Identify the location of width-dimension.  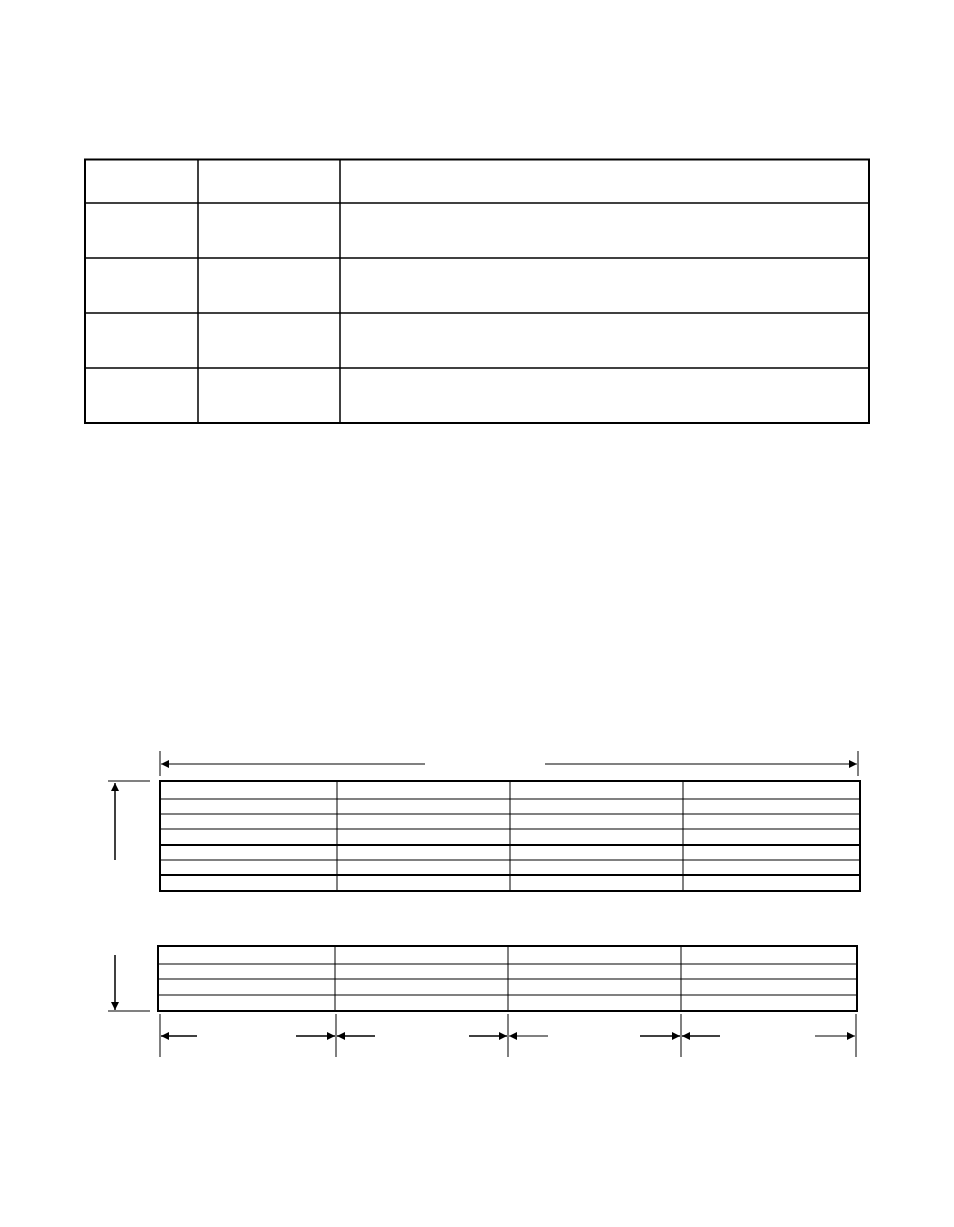
(509, 763).